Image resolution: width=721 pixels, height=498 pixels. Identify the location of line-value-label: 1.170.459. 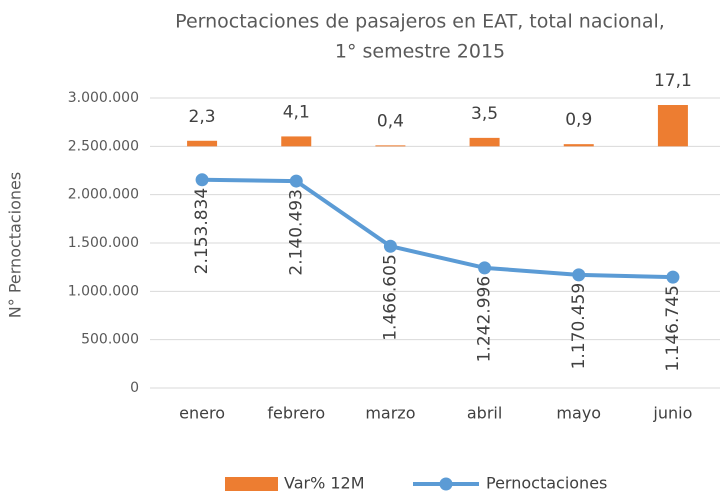
(579, 326).